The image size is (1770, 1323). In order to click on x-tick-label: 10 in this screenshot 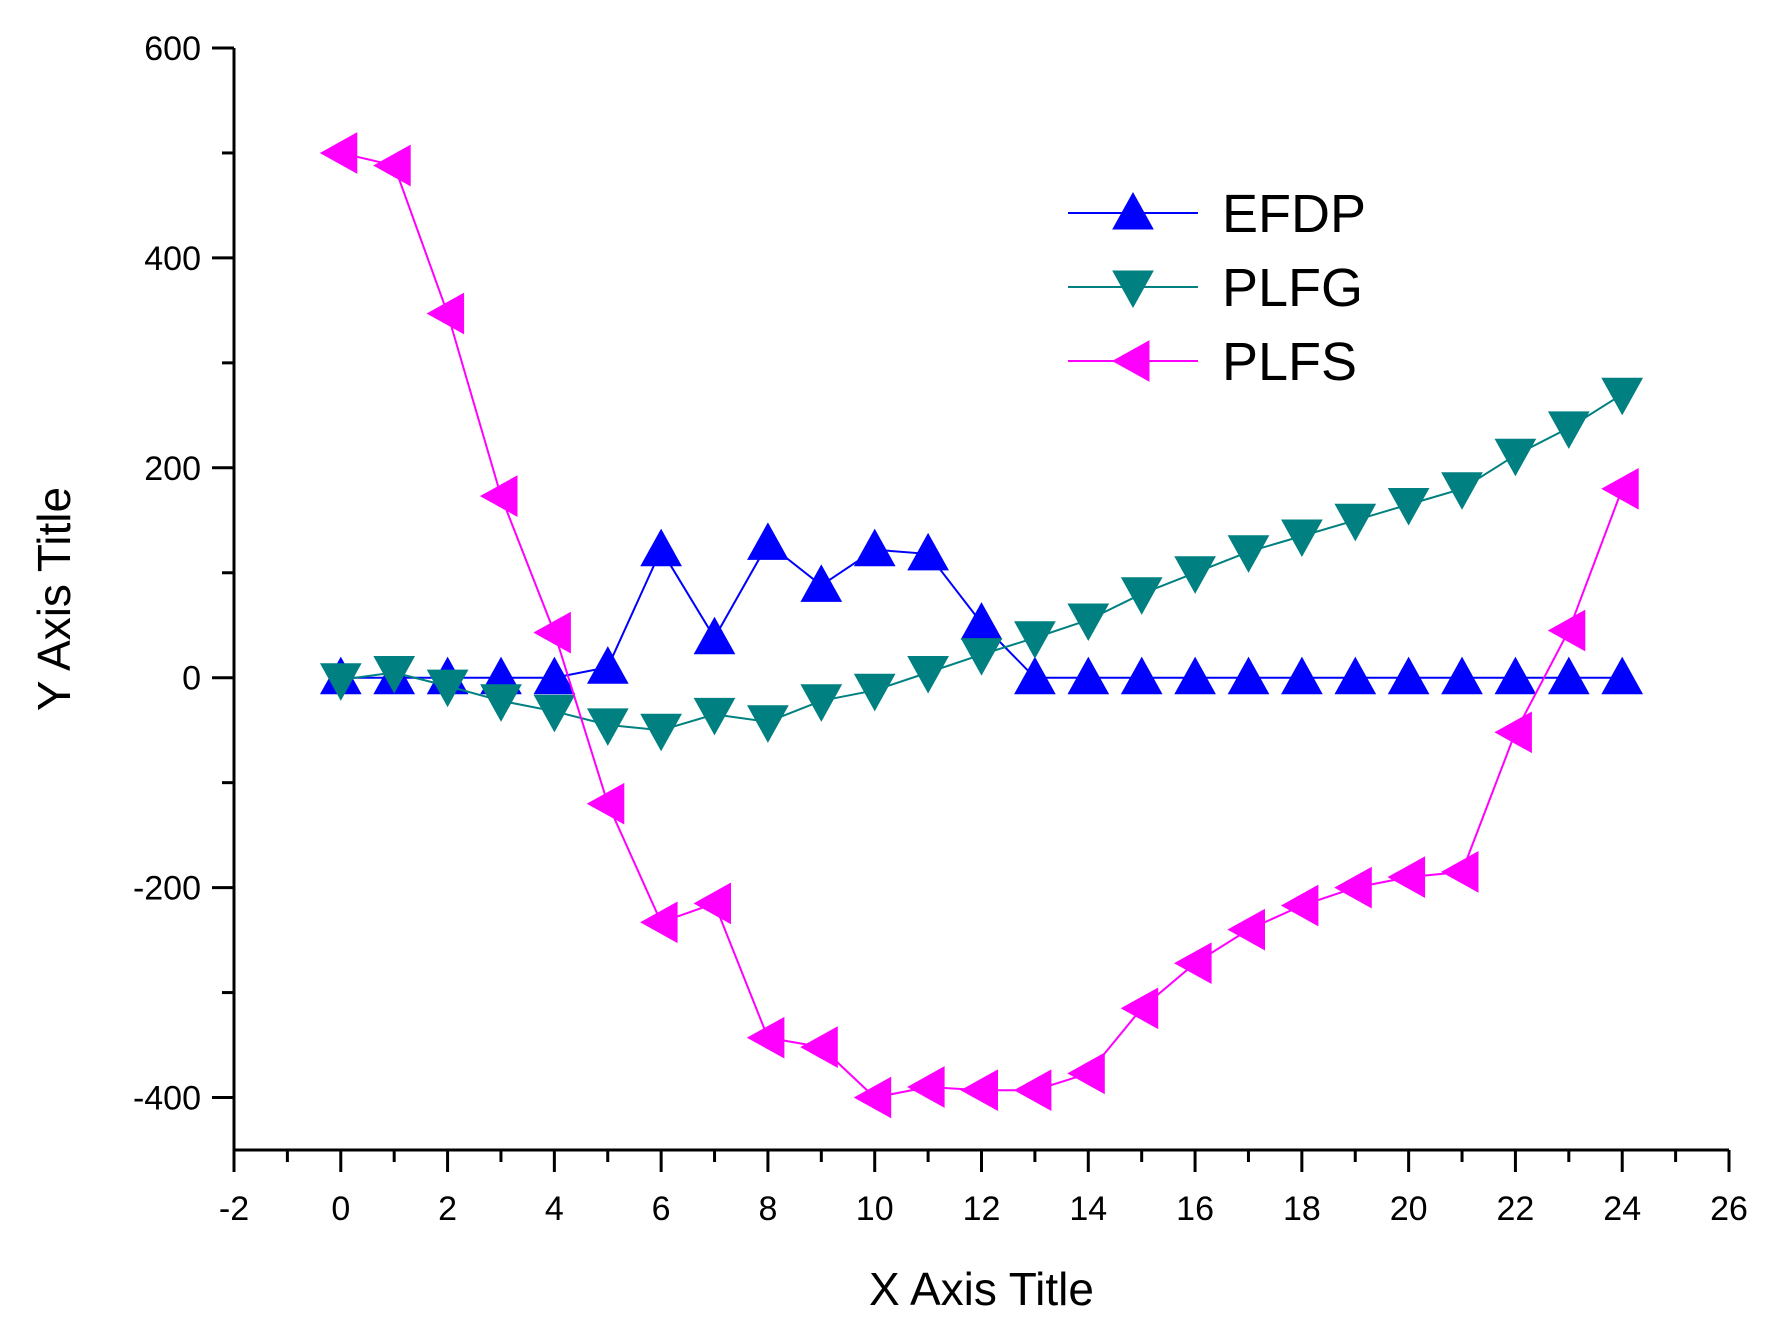, I will do `click(875, 1209)`.